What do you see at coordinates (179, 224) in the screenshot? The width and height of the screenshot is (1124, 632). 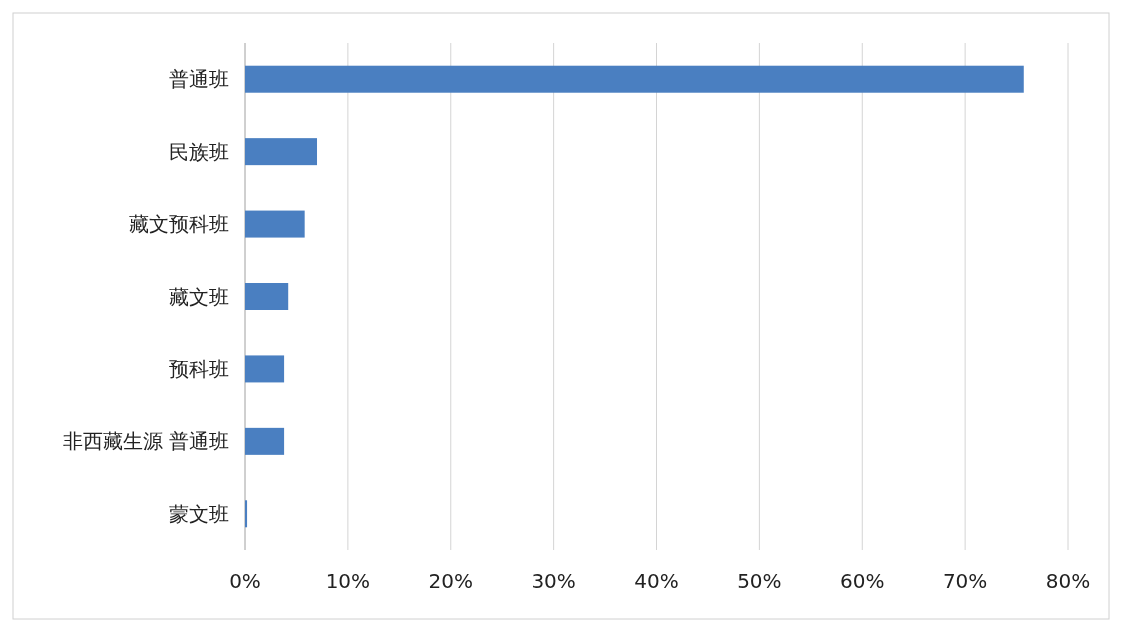 I see `y-tick-label: 藏文预科班` at bounding box center [179, 224].